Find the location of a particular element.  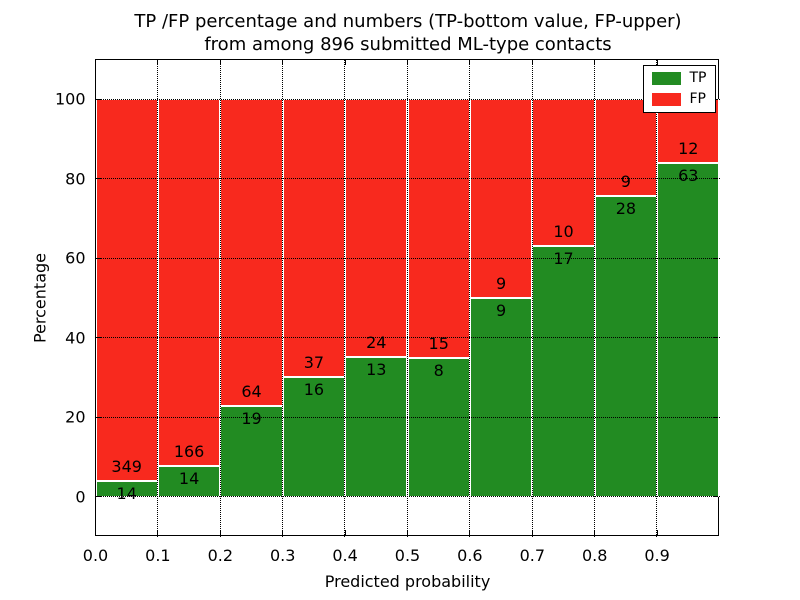

x-axis-label: Predicted probability is located at coordinates (407, 581).